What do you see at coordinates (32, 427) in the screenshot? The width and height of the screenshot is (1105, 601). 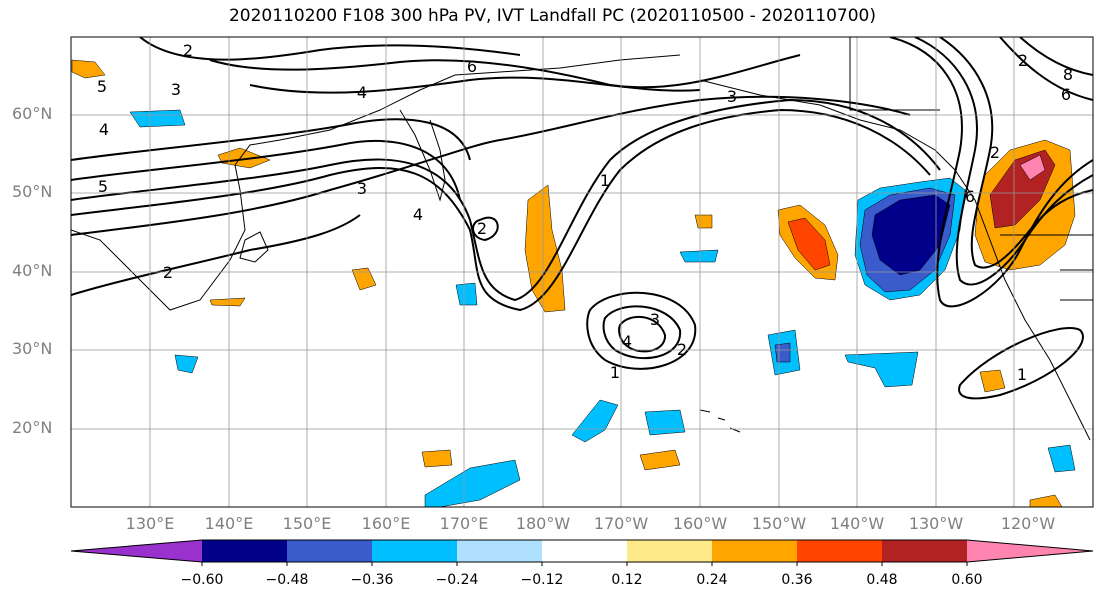 I see `lat-label-20n: 20°N` at bounding box center [32, 427].